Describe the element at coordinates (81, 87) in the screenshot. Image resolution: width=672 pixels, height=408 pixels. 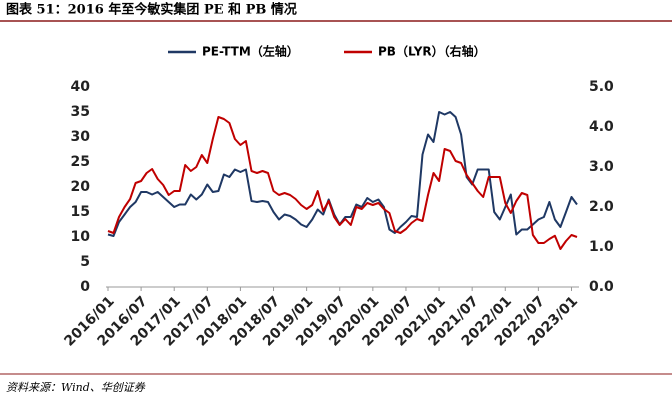
I see `y-tick-label: 40` at that location.